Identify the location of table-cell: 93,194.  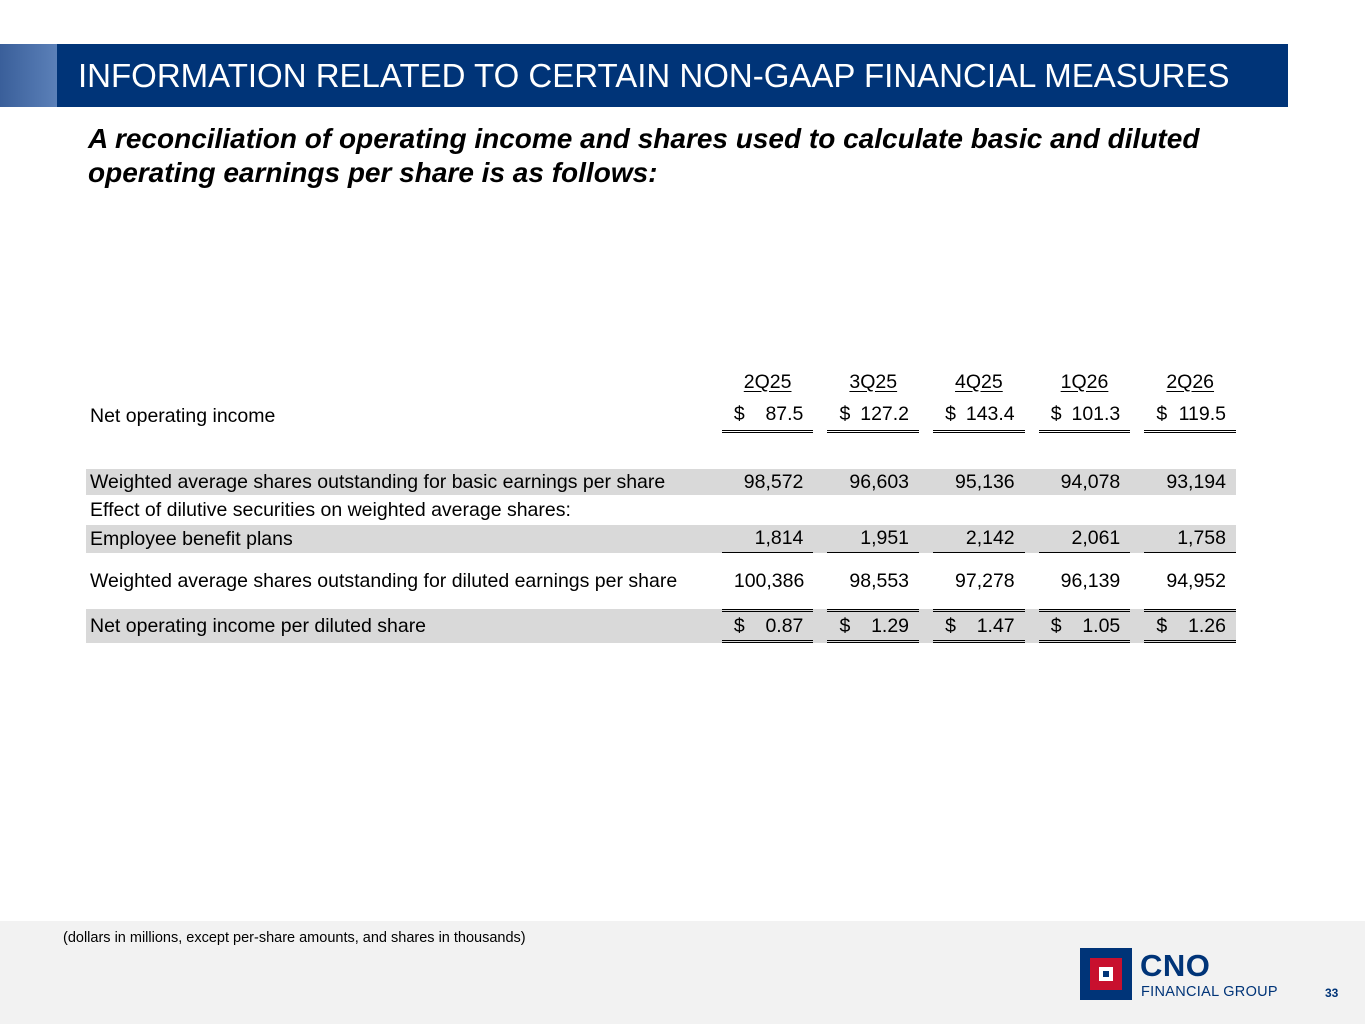
(1190, 482).